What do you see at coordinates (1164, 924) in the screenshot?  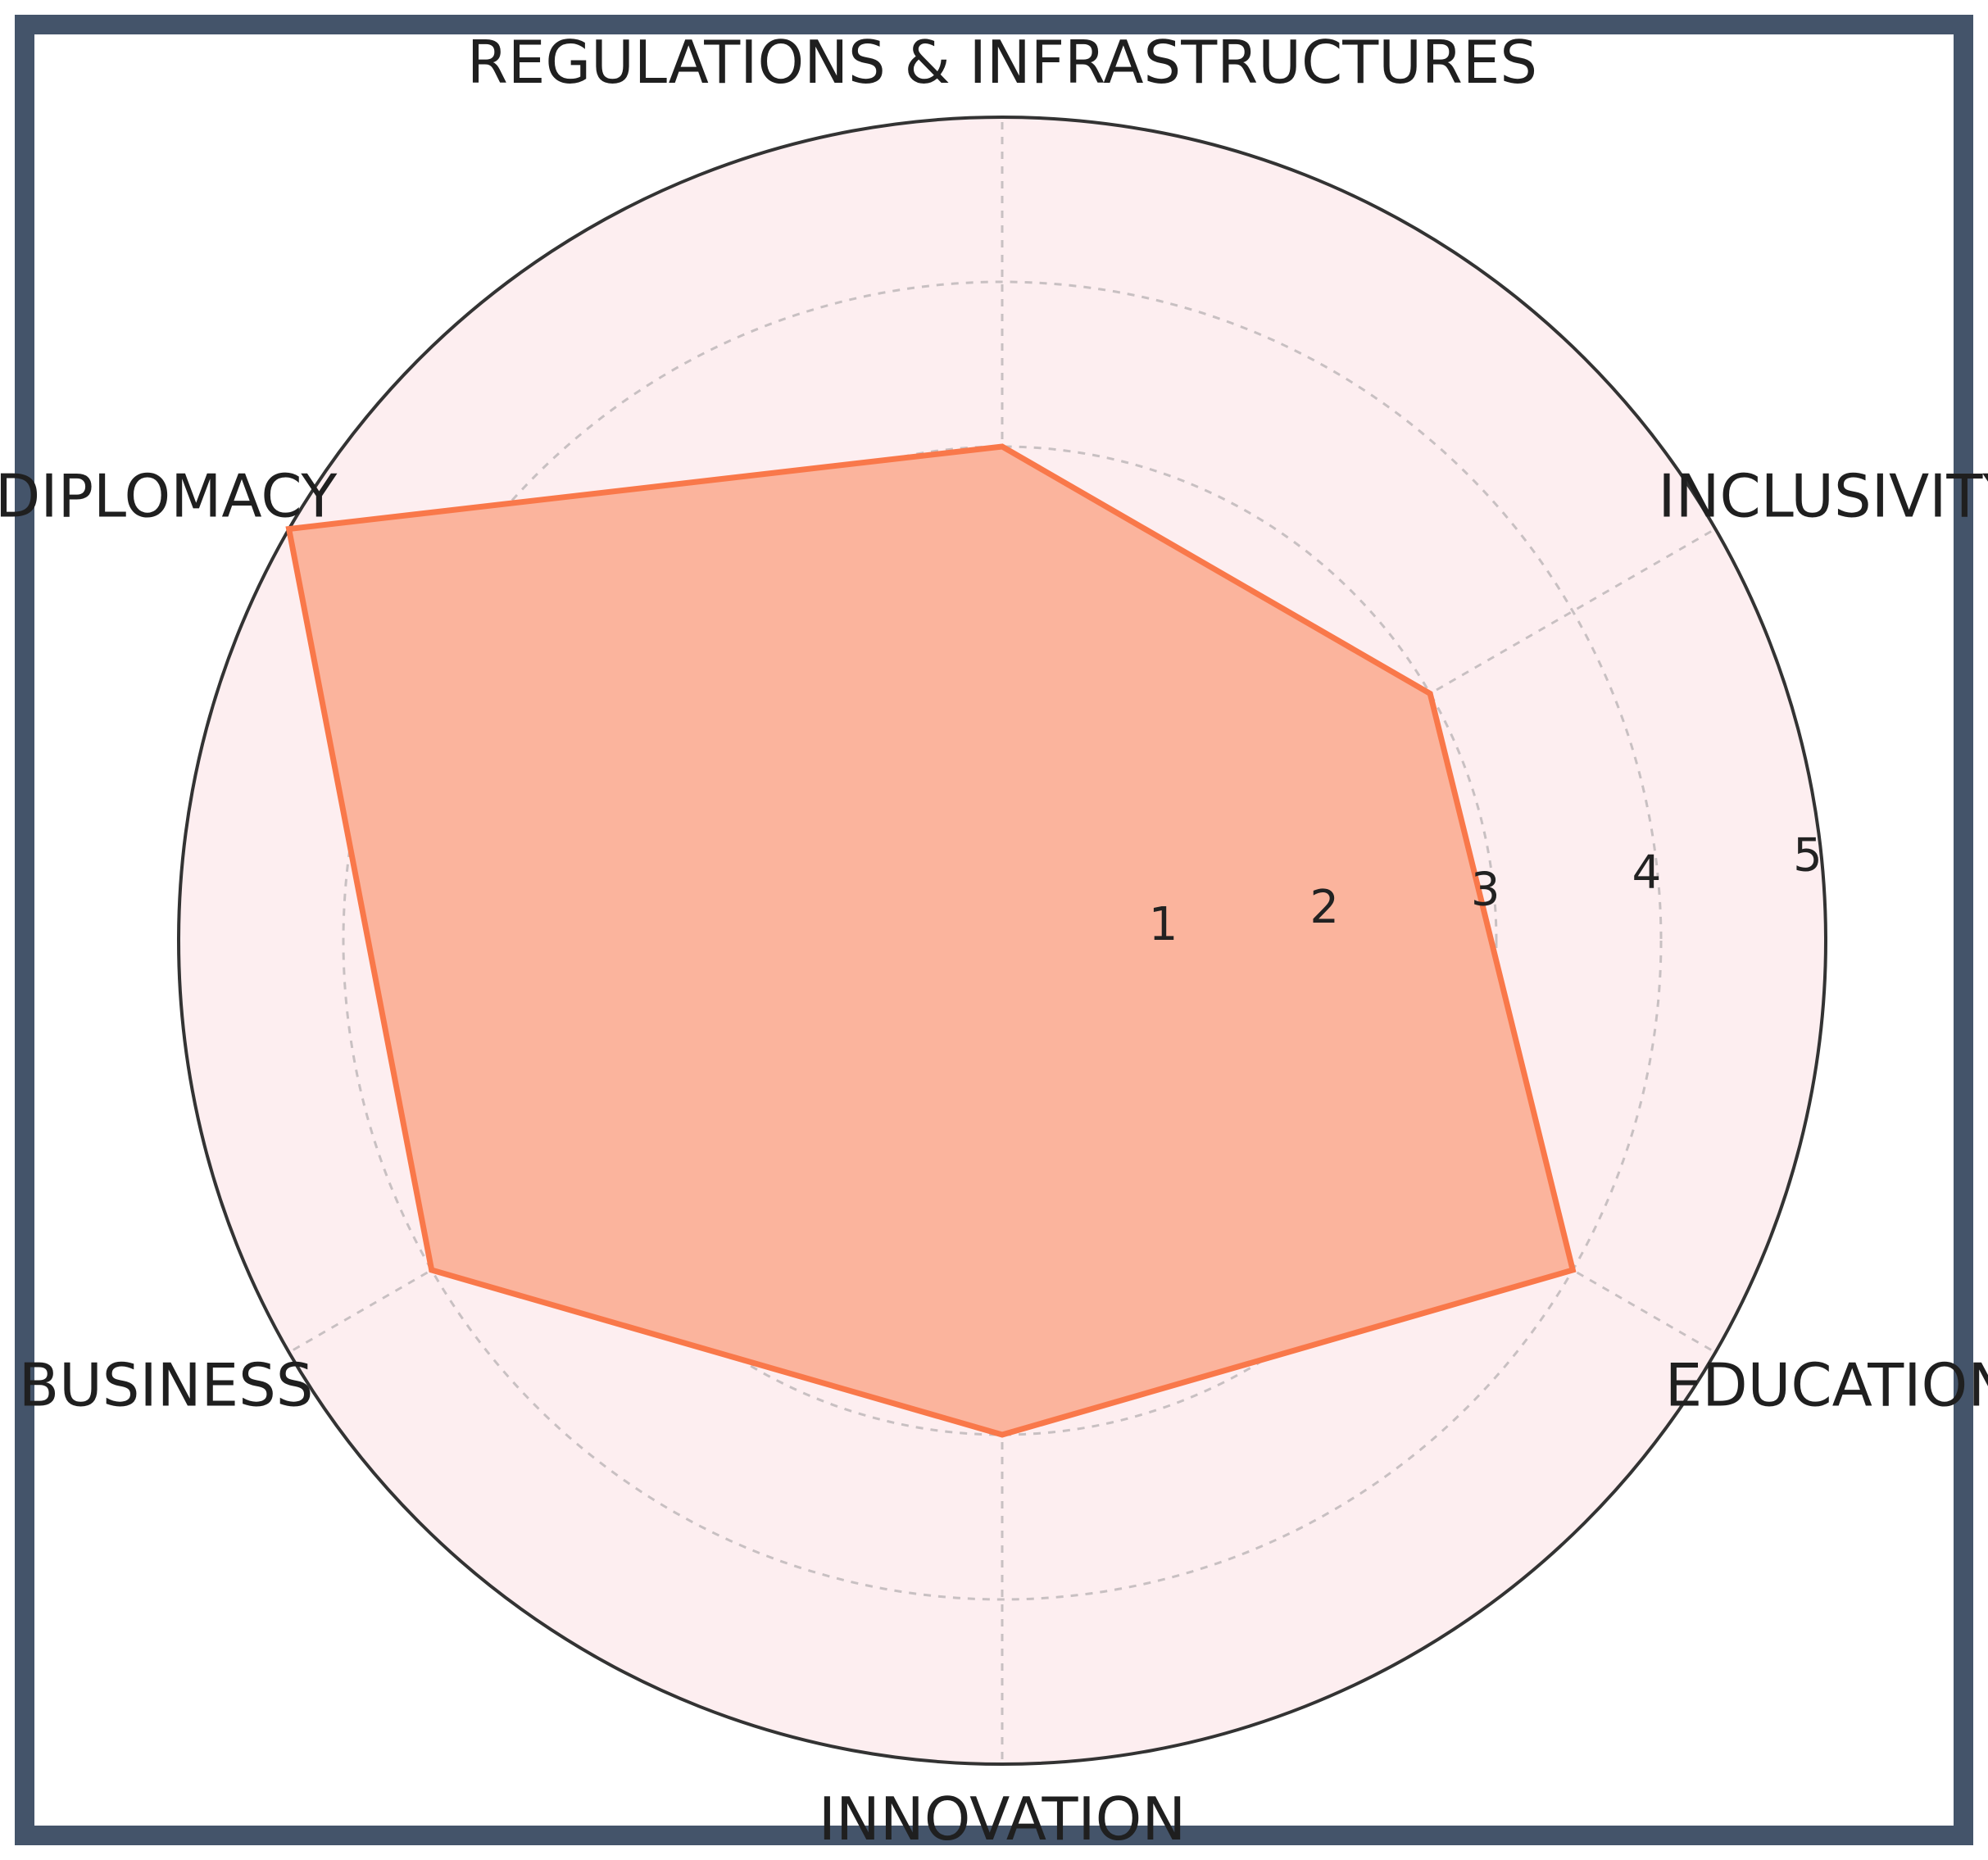 I see `radial-tick-label: 1` at bounding box center [1164, 924].